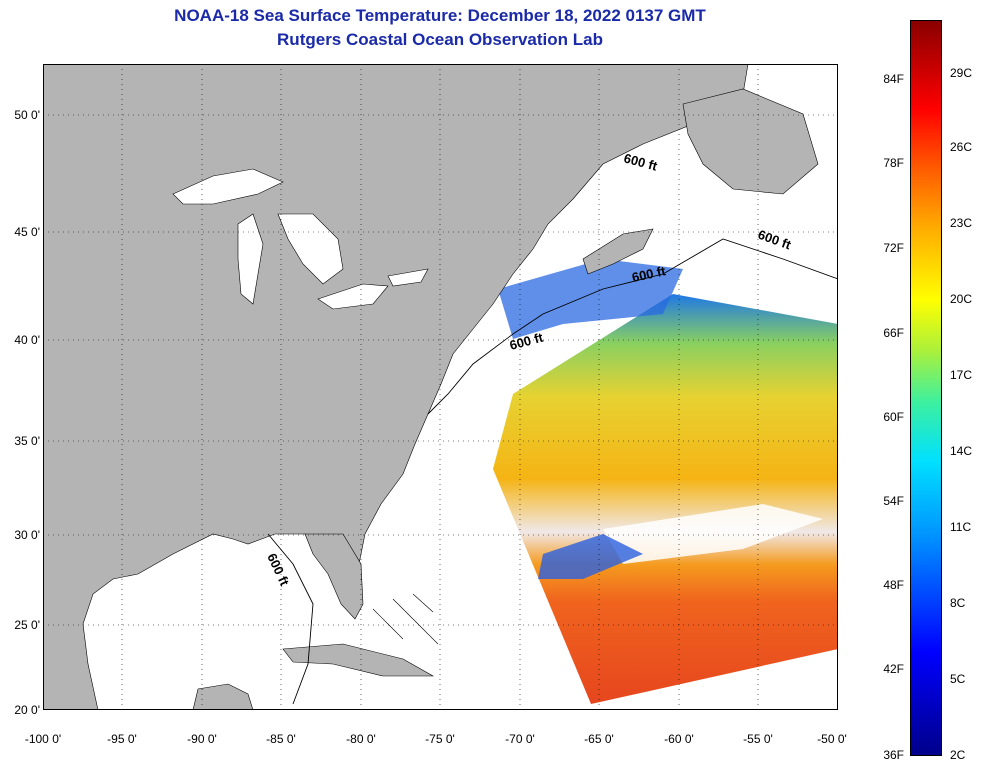  What do you see at coordinates (649, 274) in the screenshot?
I see `contour-label: 600 ft` at bounding box center [649, 274].